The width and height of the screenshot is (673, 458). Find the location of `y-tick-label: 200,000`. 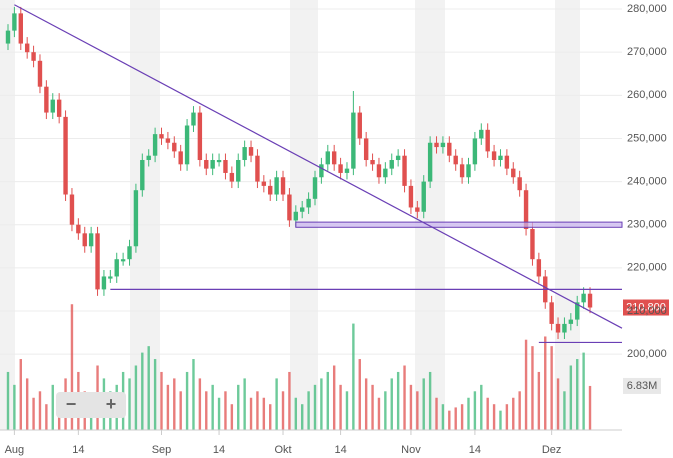

y-tick-label: 200,000 is located at coordinates (647, 354).